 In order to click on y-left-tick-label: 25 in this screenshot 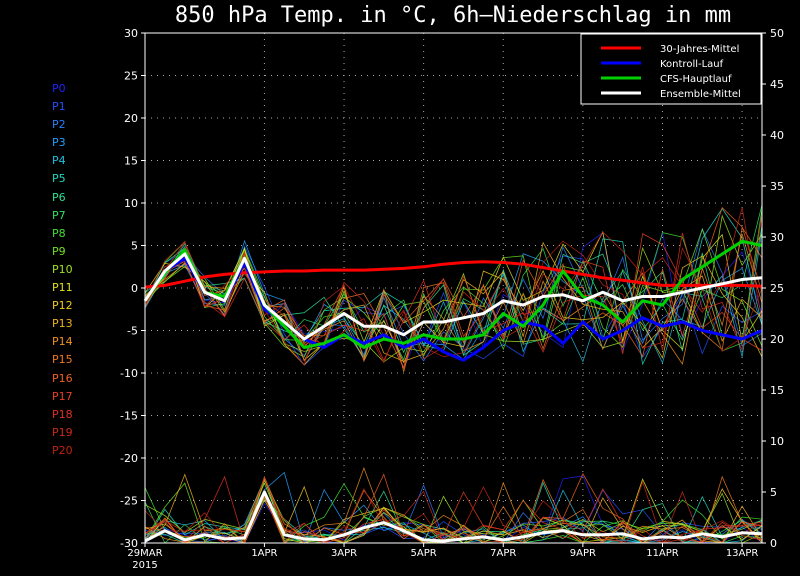, I will do `click(131, 76)`.